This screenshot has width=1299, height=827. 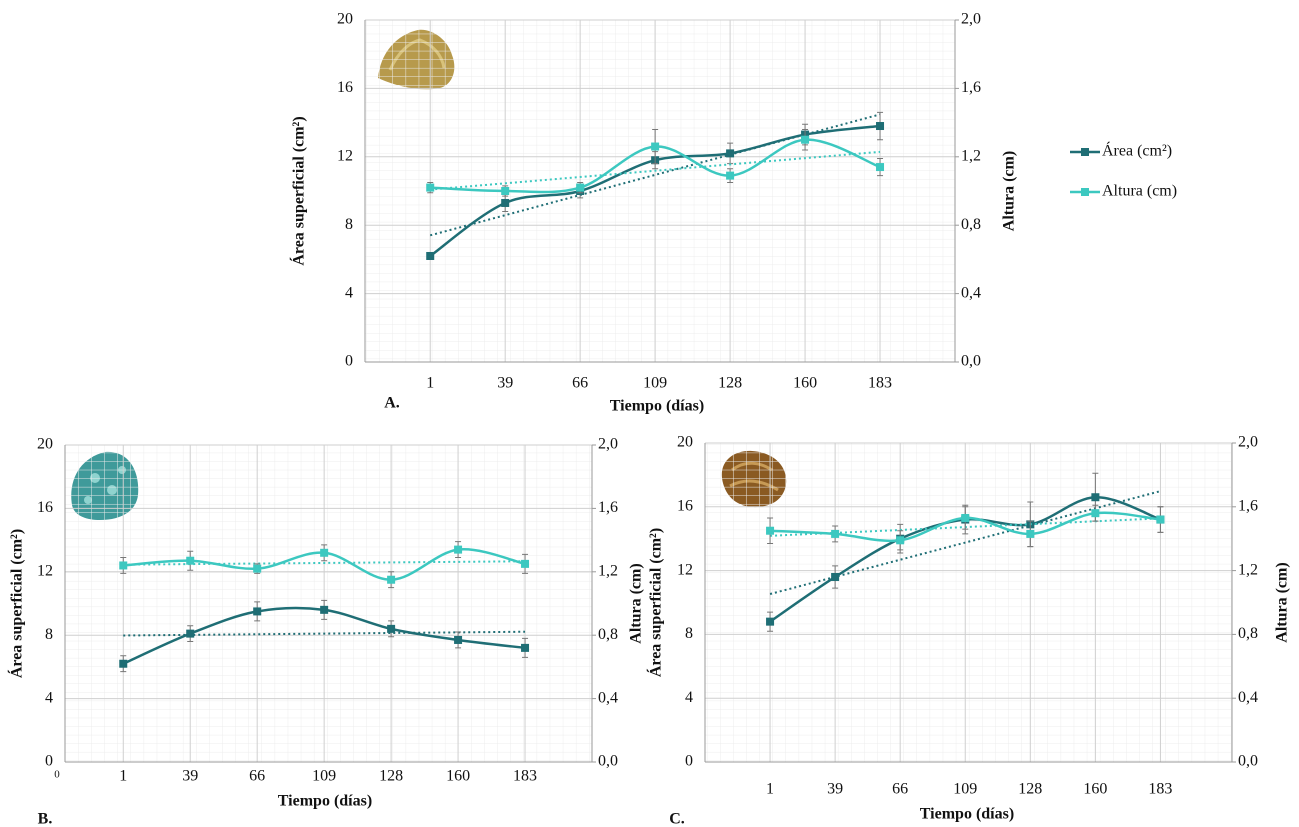 I want to click on origin-label: 0, so click(x=57, y=775).